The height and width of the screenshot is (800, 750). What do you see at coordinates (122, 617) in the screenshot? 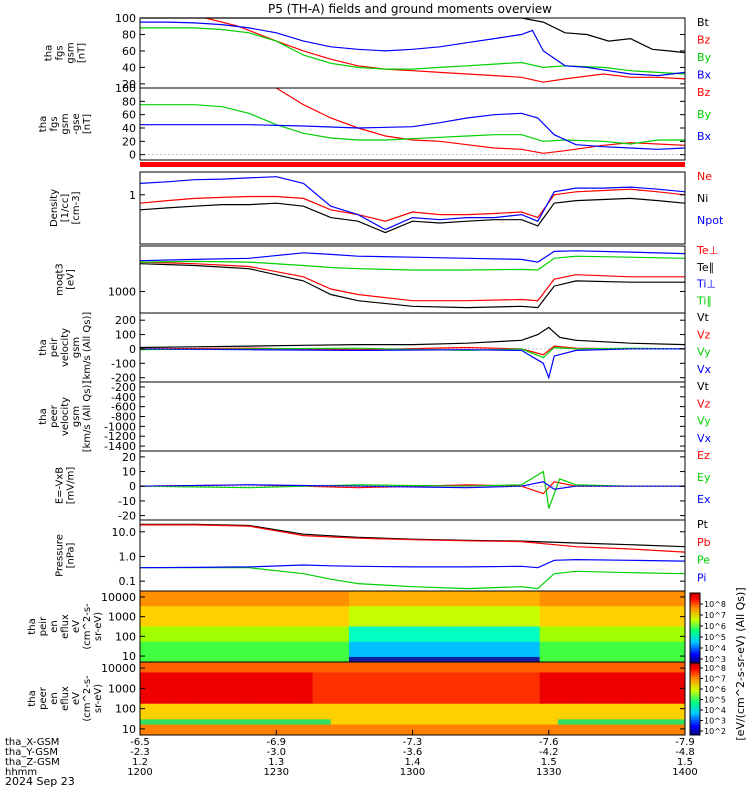
I see `y-tick-label: 1000` at bounding box center [122, 617].